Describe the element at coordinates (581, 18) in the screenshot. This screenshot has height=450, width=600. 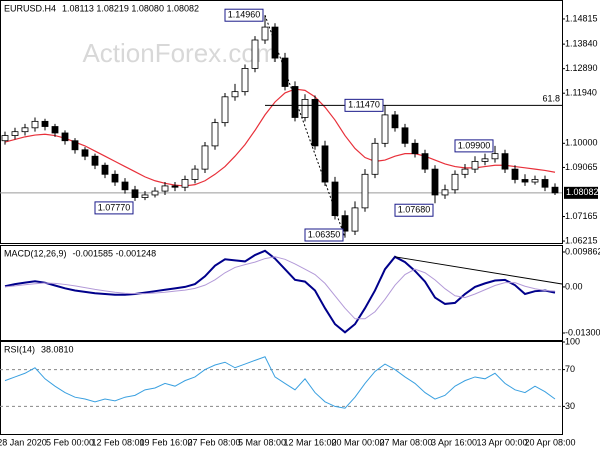
I see `y-tick-label: 1.14815` at that location.